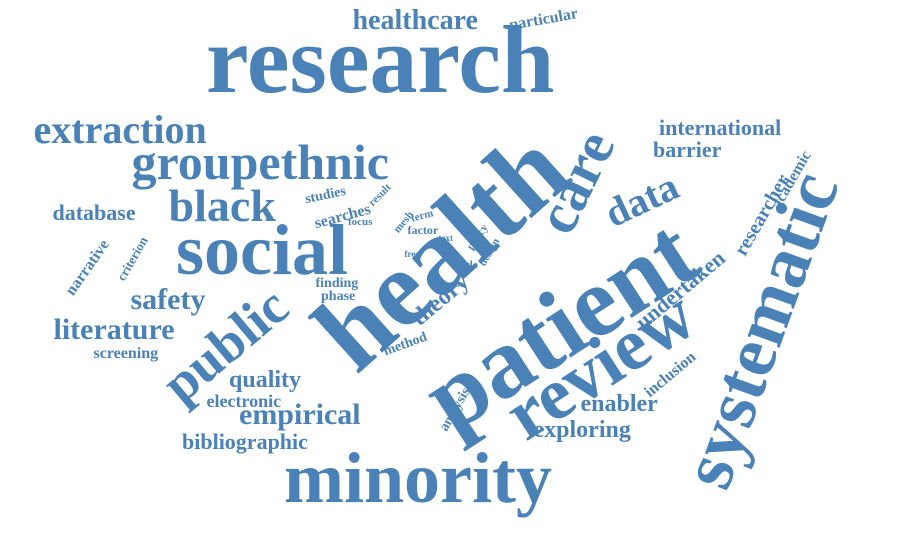 The image size is (900, 540). Describe the element at coordinates (337, 283) in the screenshot. I see `word-finding: finding` at that location.